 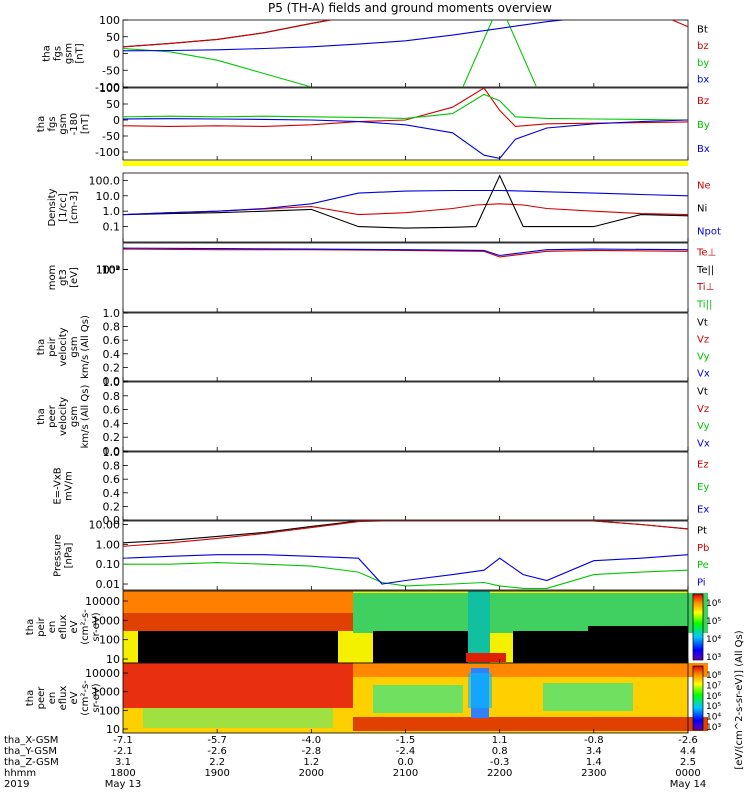 I want to click on legend-entry: bx, so click(x=703, y=80).